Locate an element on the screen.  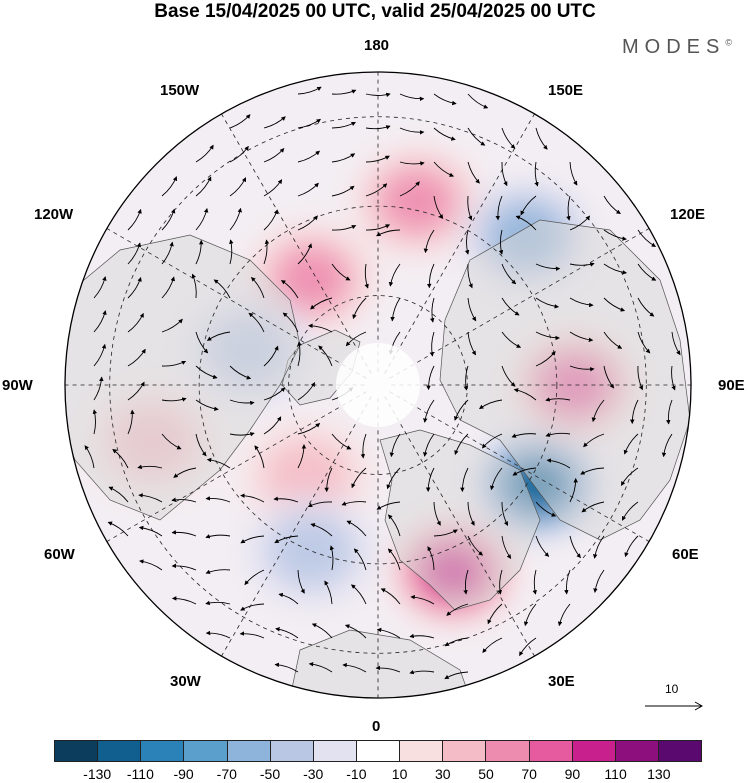
lon-label-180: 180 is located at coordinates (377, 45).